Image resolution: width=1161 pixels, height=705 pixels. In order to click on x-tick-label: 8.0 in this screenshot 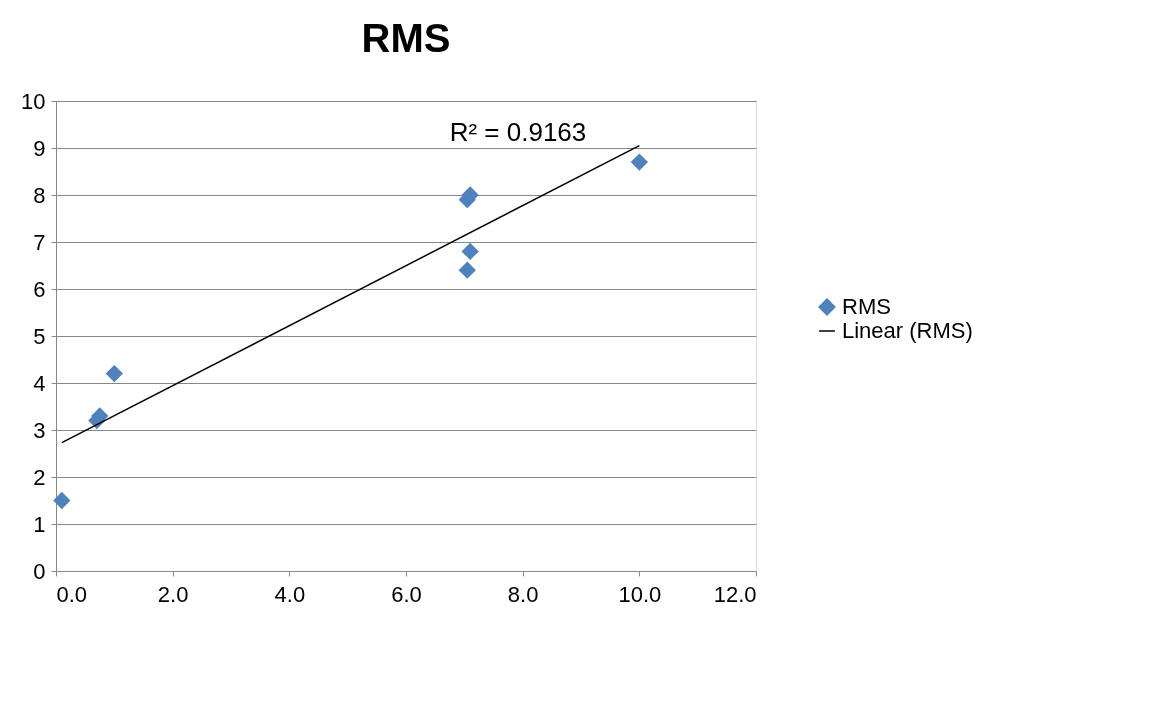, I will do `click(523, 594)`.